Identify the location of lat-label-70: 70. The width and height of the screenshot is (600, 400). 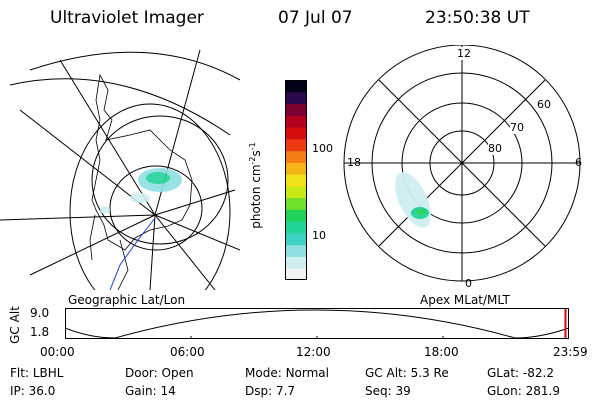
(517, 127).